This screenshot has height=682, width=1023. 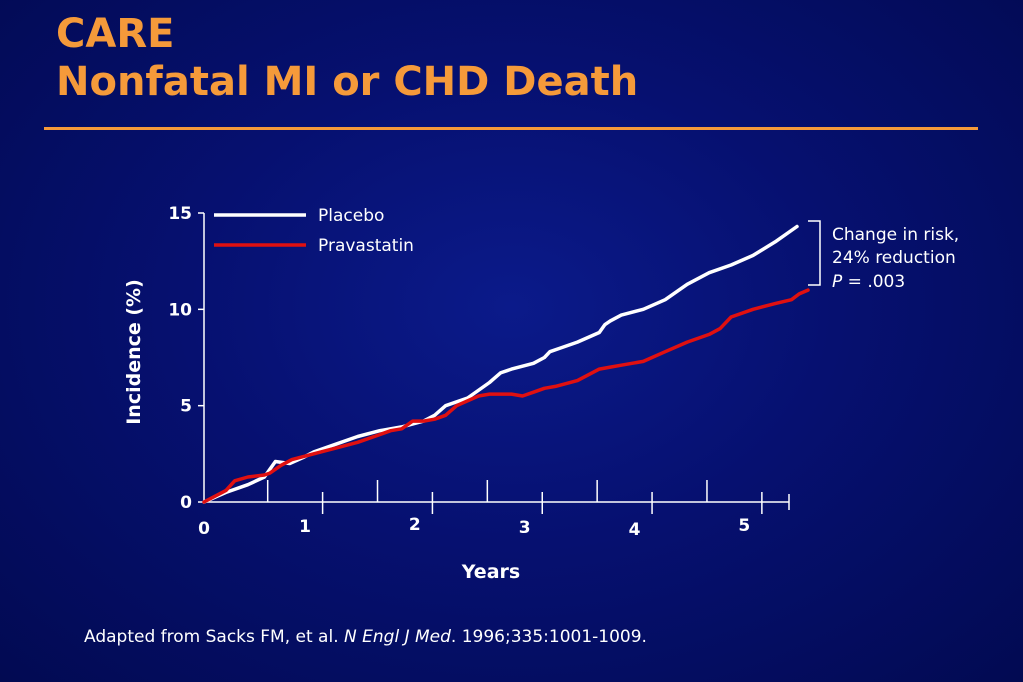 I want to click on p-value: = .003, so click(x=873, y=282).